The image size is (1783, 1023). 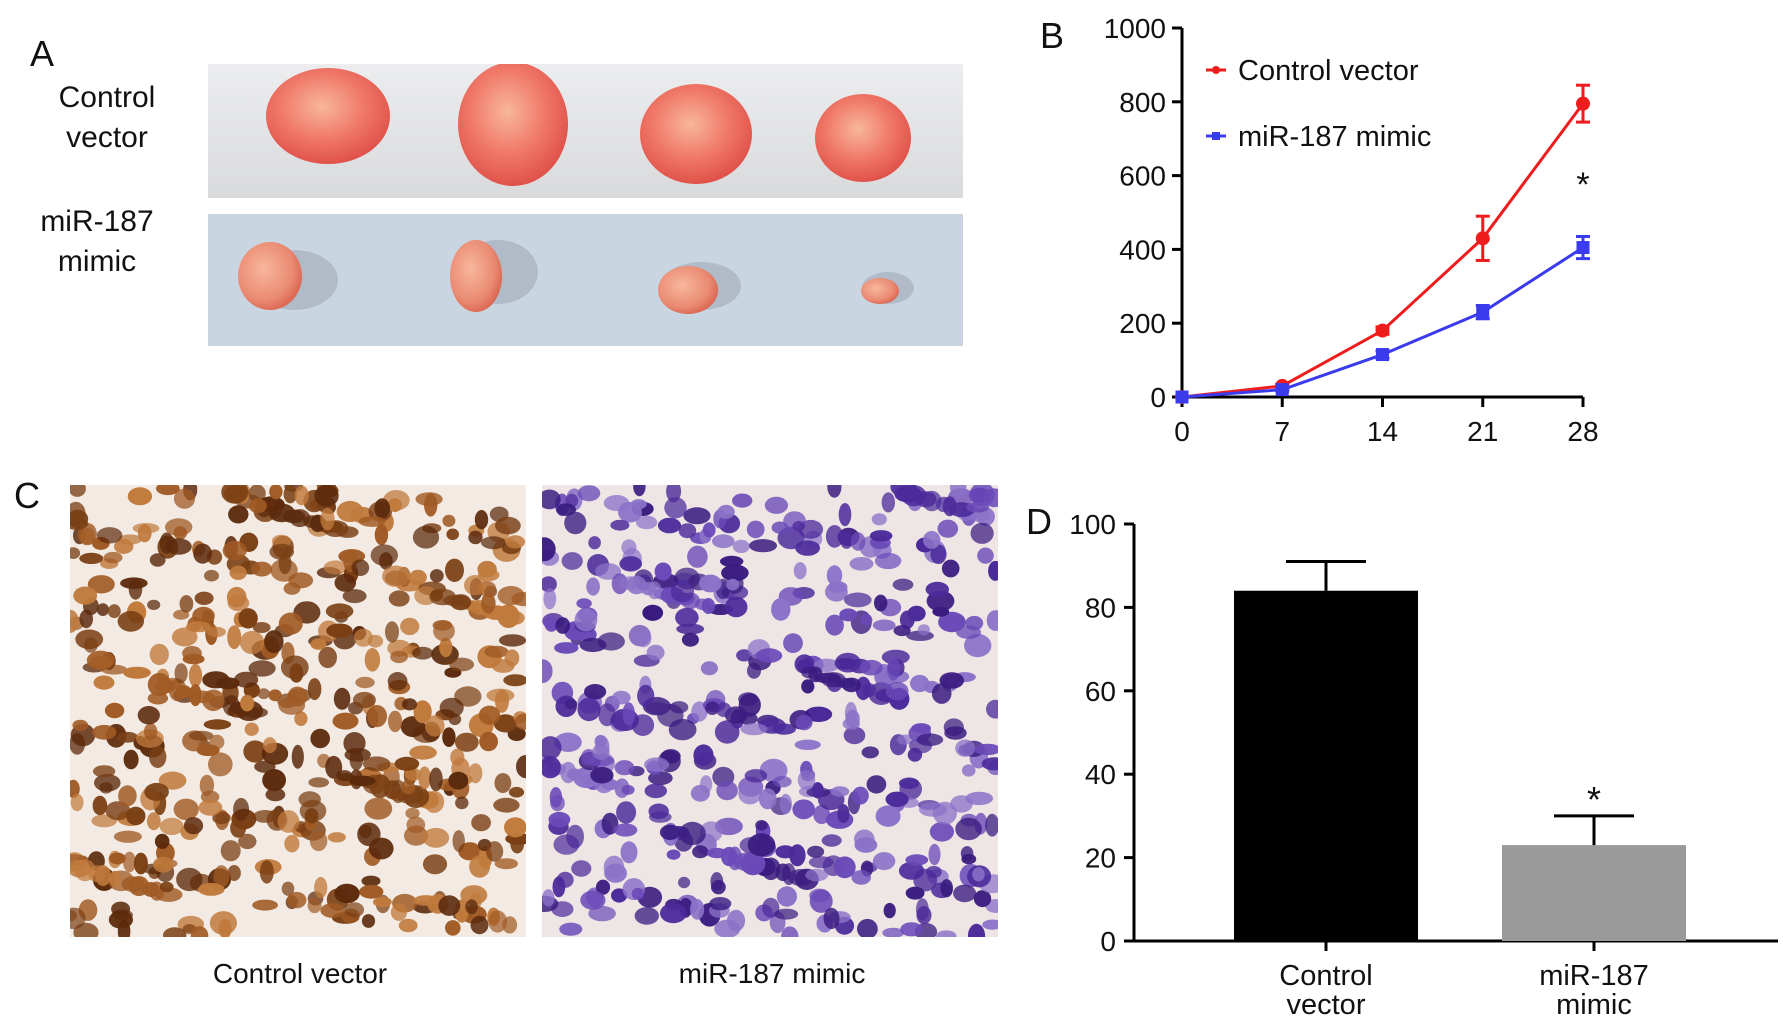 What do you see at coordinates (1142, 176) in the screenshot?
I see `y-tick-label: 600` at bounding box center [1142, 176].